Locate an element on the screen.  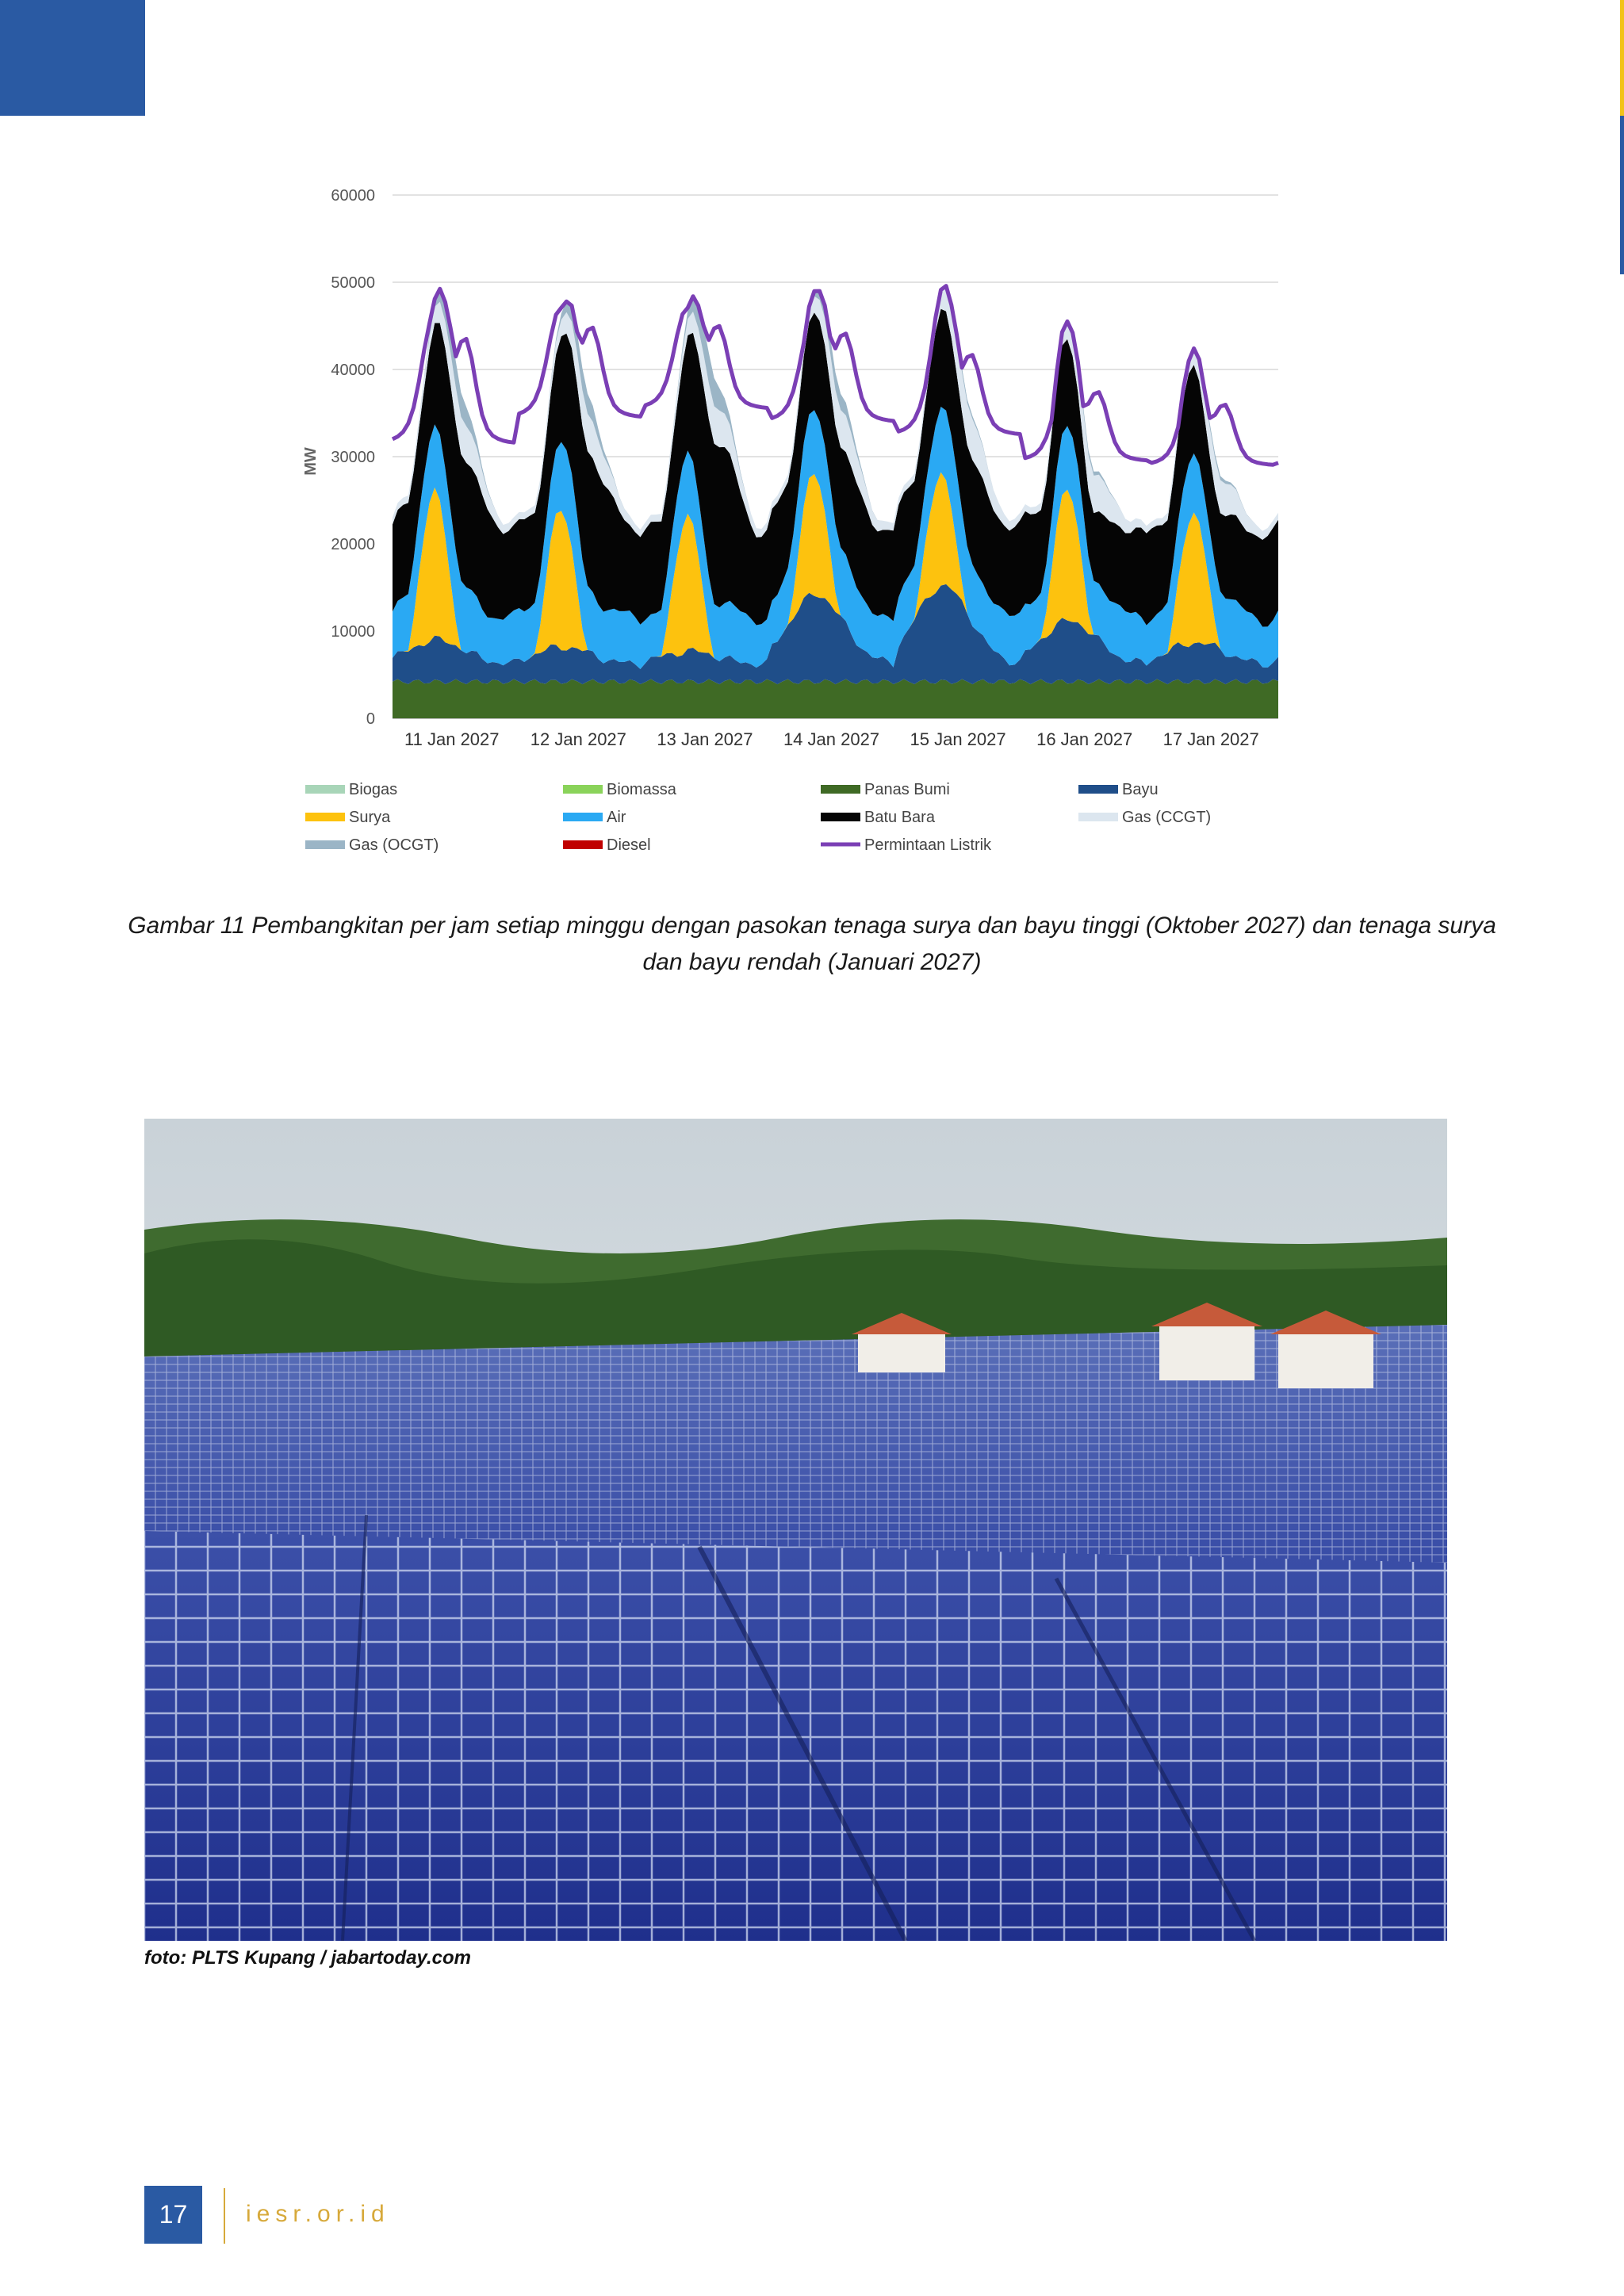
x-tick-label: 12 Jan 2027 is located at coordinates (578, 739).